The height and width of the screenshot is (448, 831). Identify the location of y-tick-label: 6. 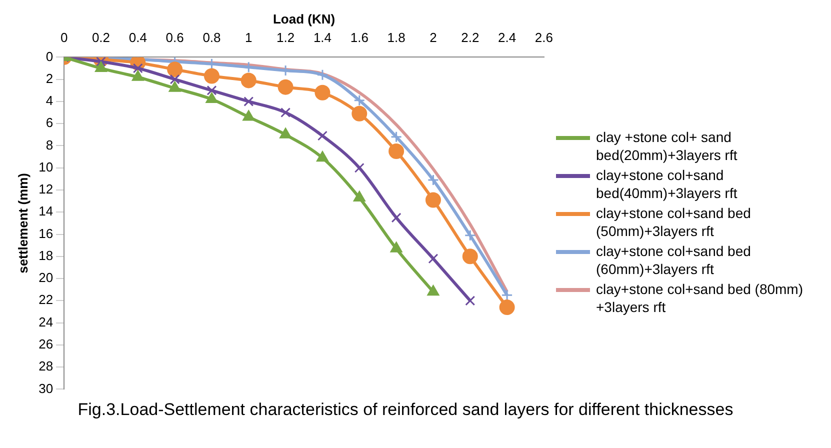
(50, 122).